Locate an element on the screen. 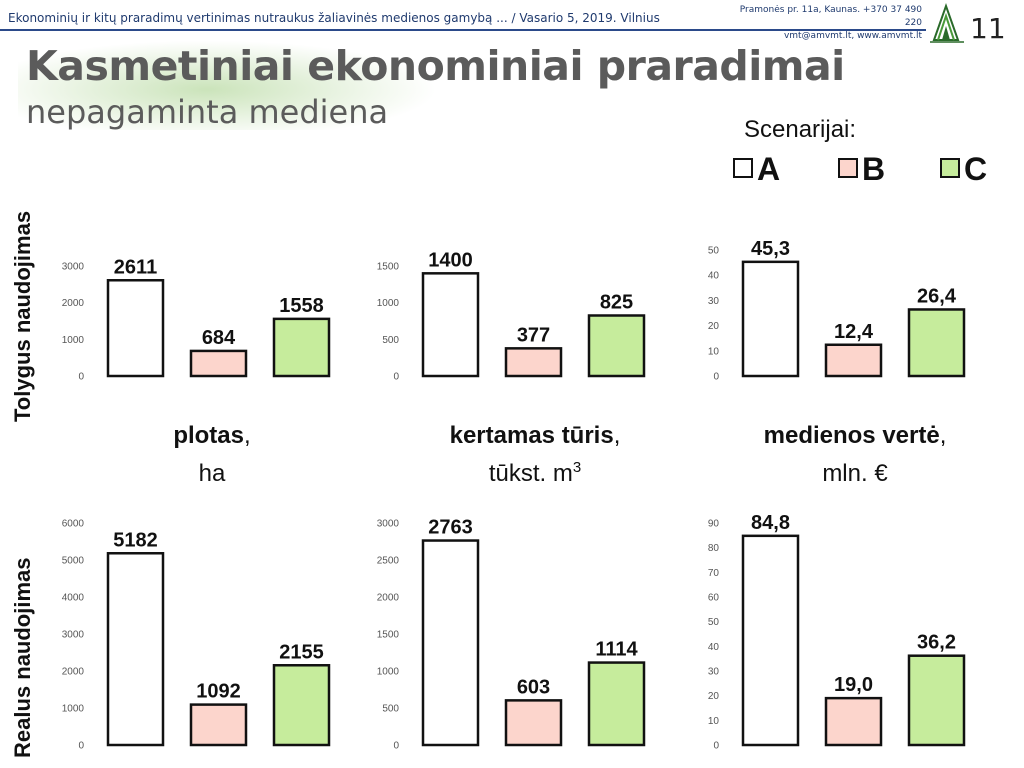  column-label-turis: kertamas tūris, tūkst. m3 is located at coordinates (535, 455).